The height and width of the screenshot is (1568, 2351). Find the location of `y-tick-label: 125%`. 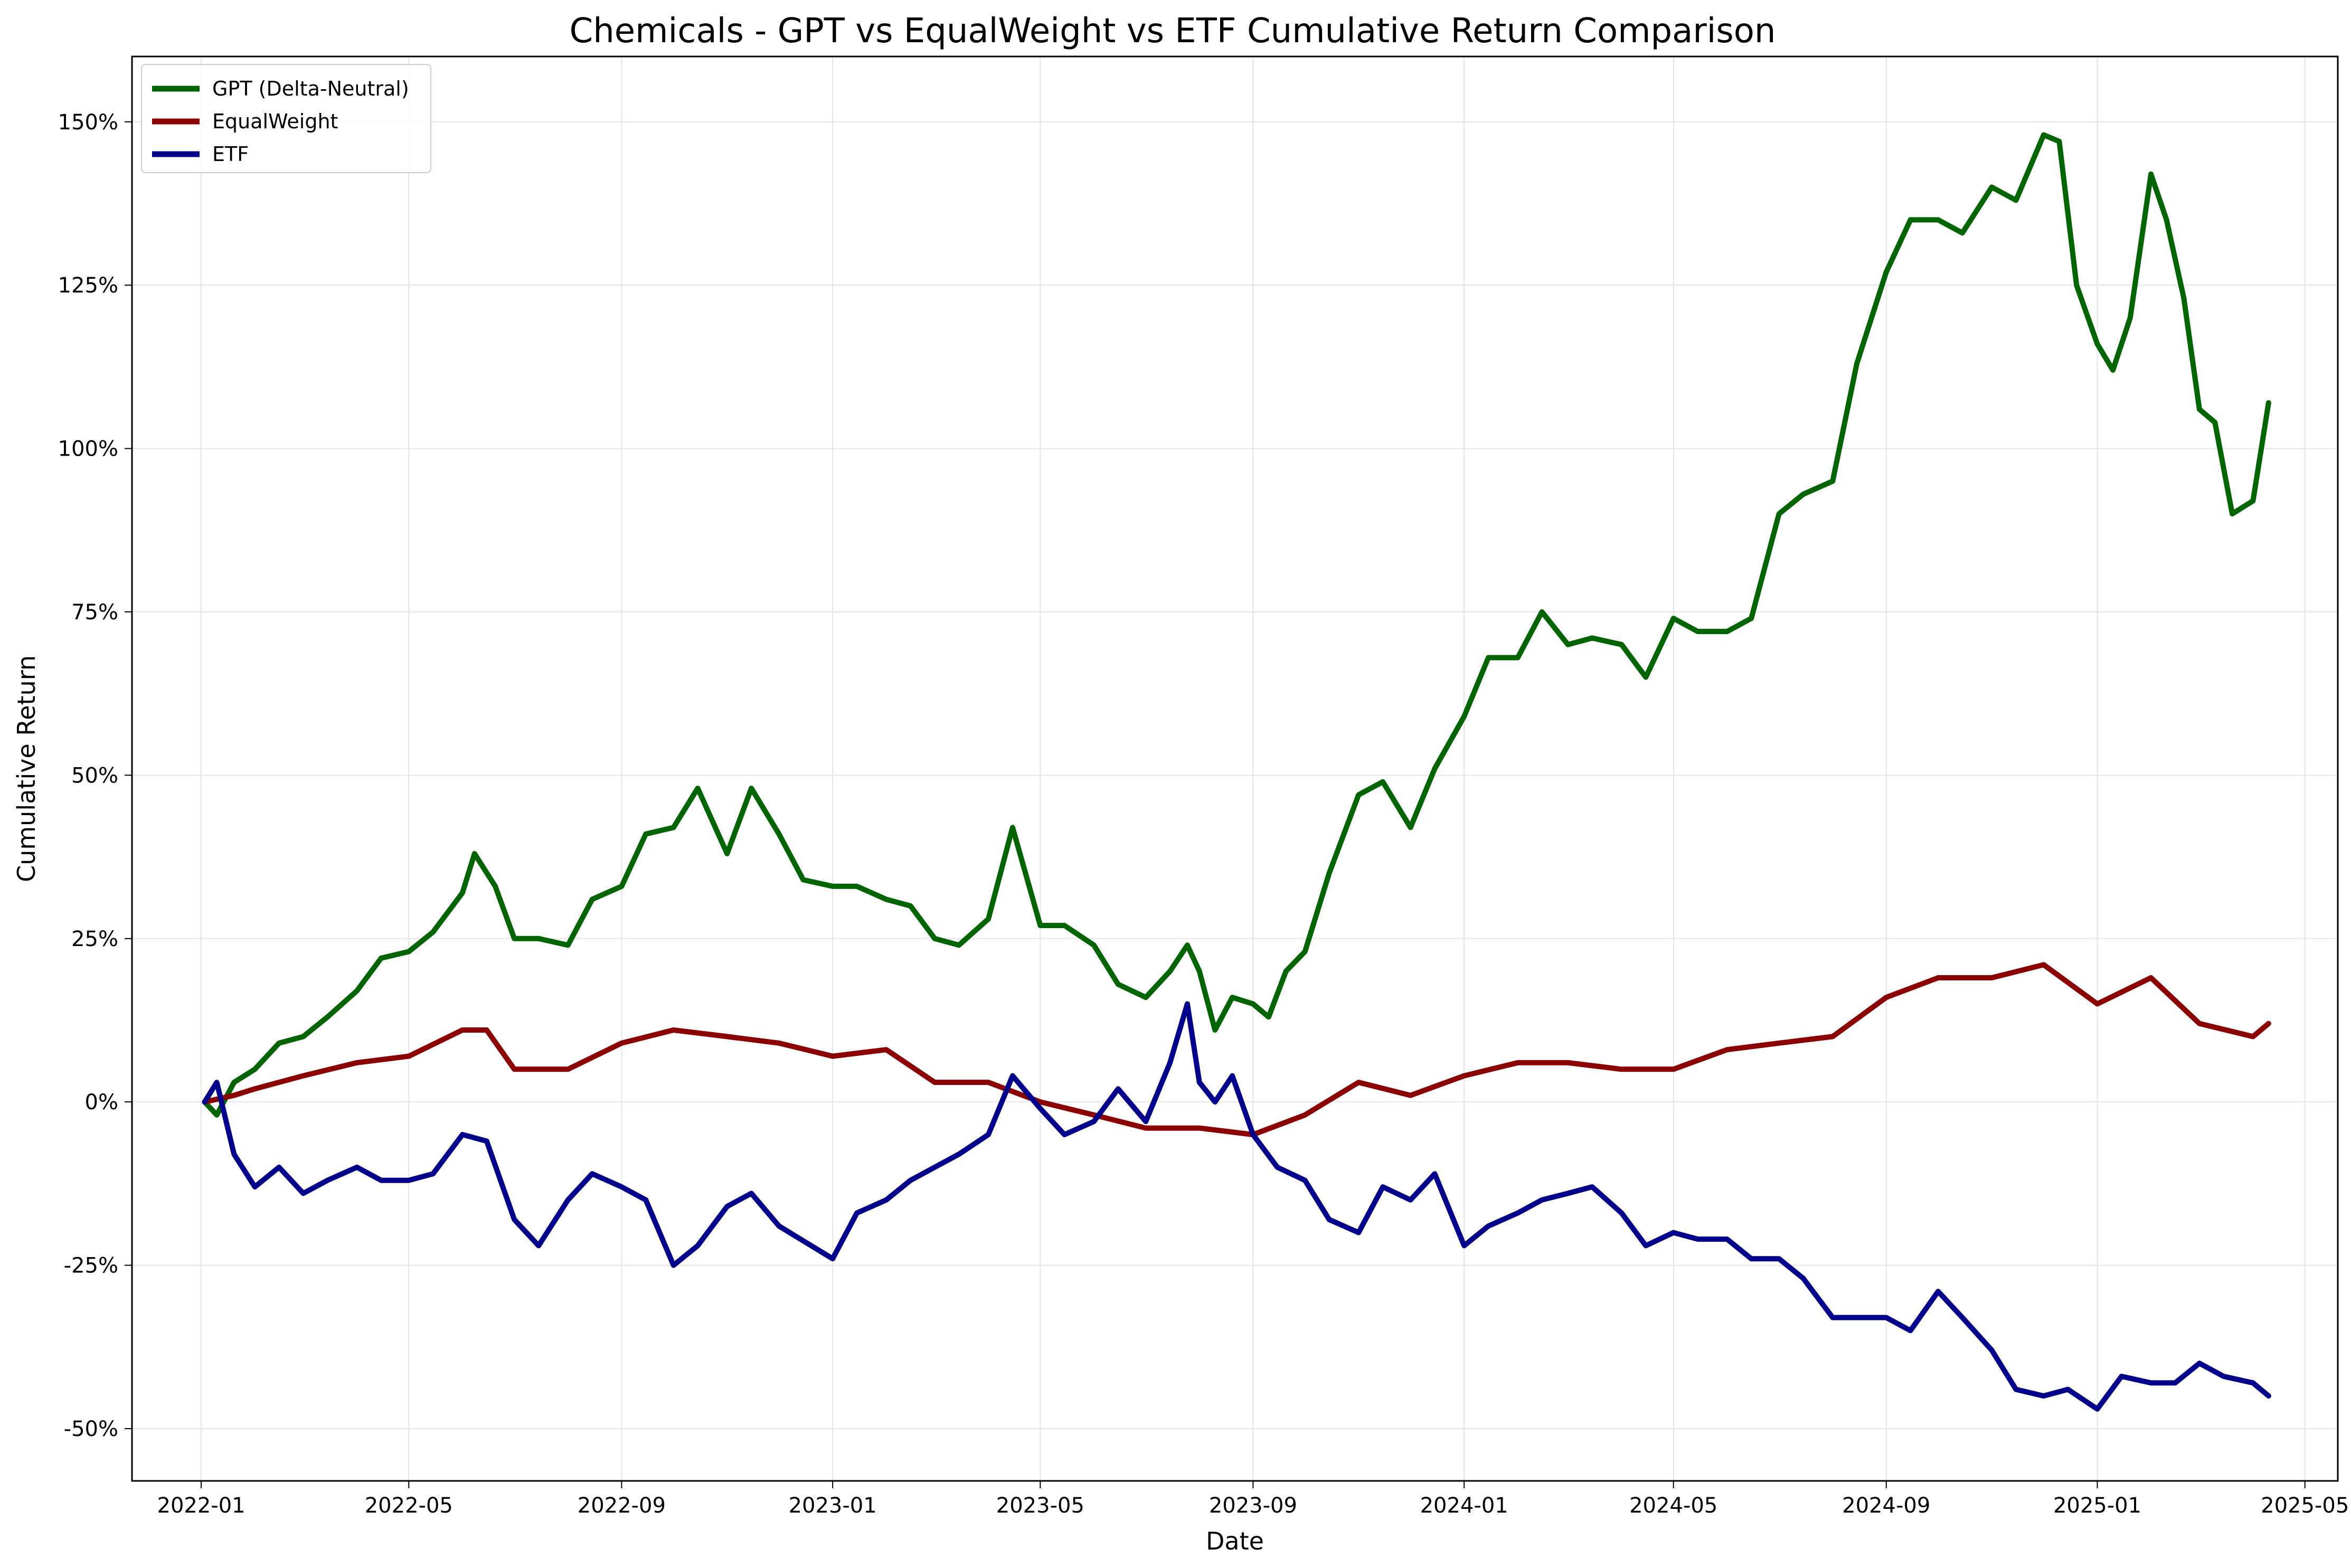

y-tick-label: 125% is located at coordinates (88, 285).